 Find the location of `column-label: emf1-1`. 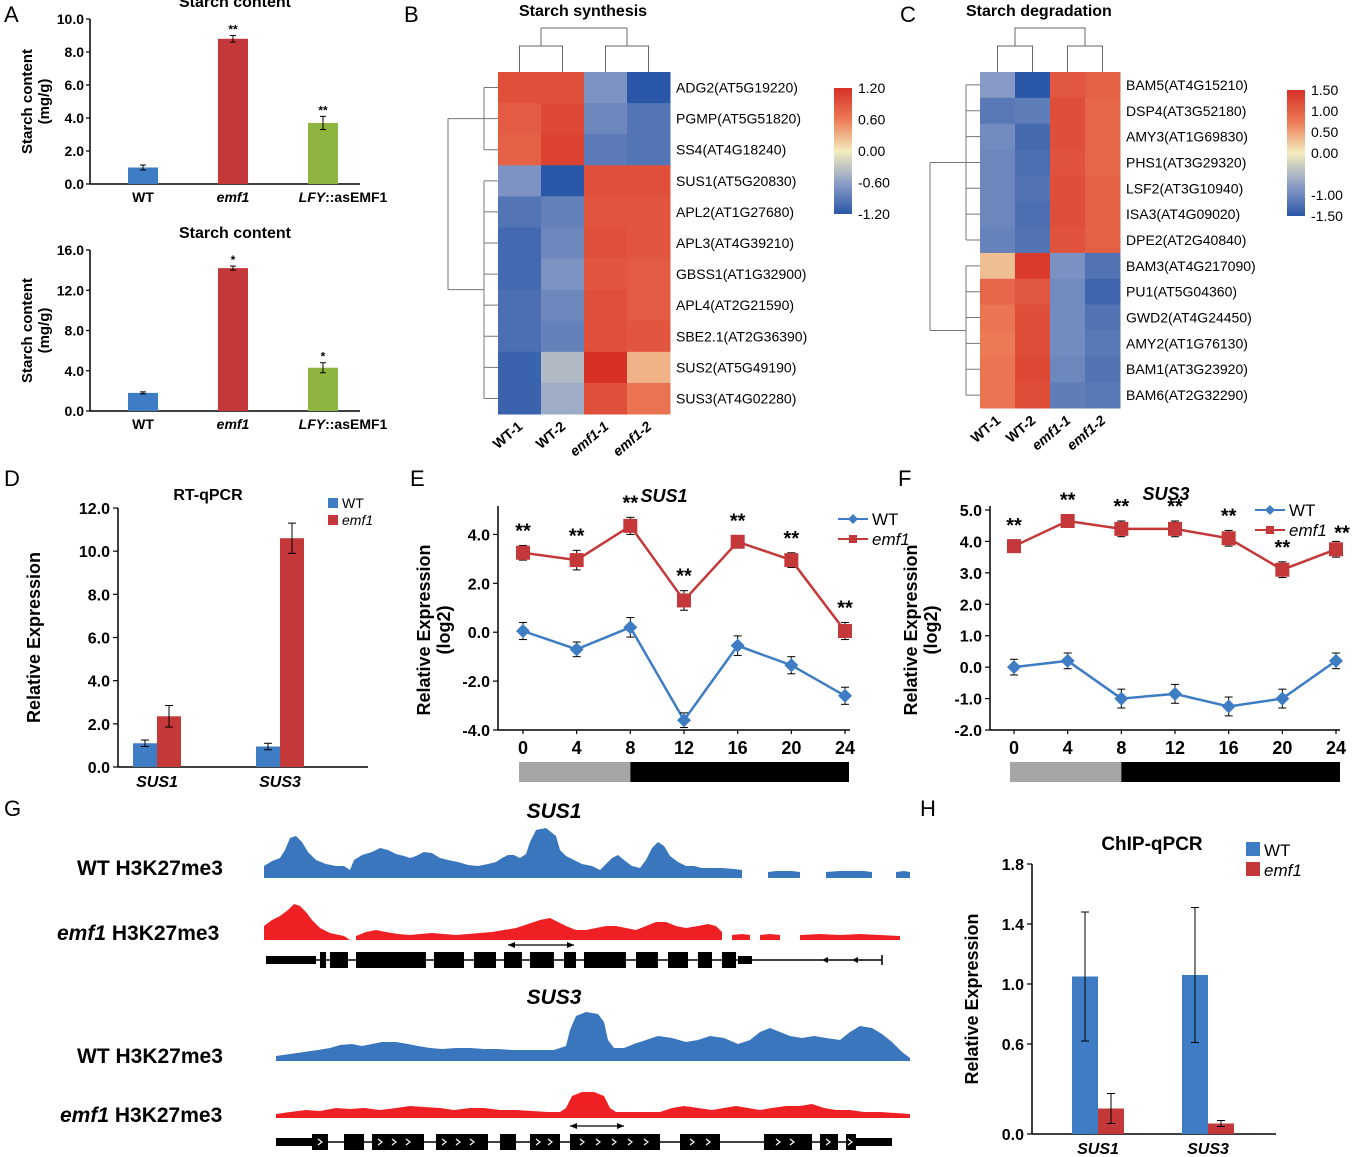

column-label: emf1-1 is located at coordinates (589, 438).